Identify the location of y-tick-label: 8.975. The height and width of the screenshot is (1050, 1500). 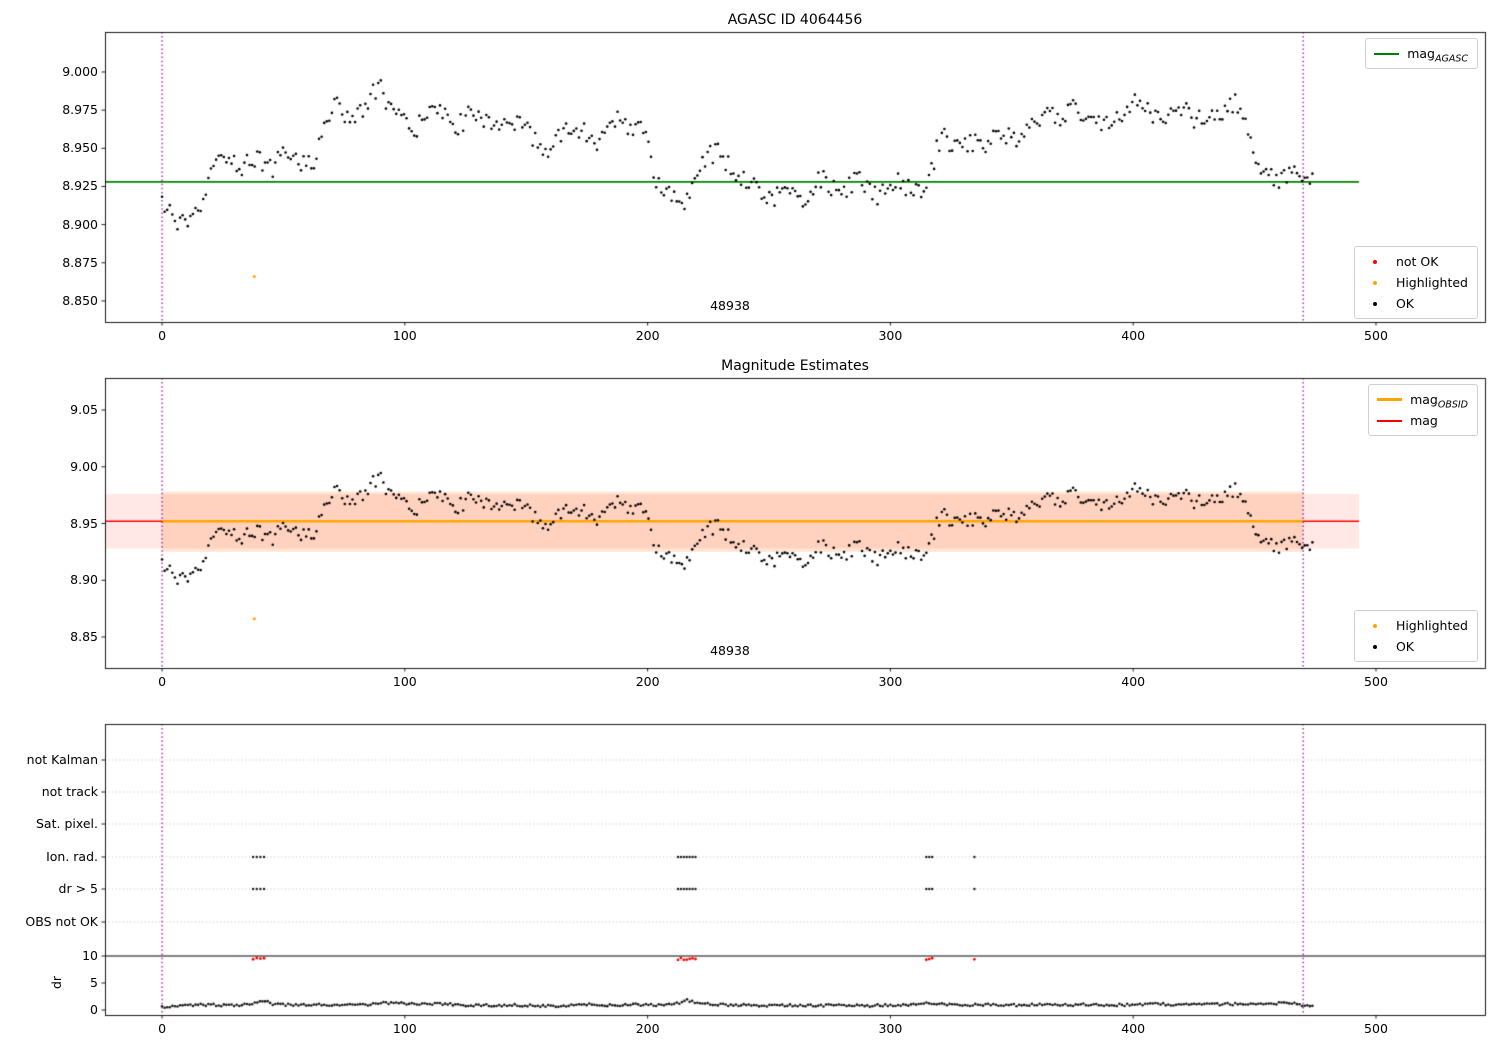
(80, 110).